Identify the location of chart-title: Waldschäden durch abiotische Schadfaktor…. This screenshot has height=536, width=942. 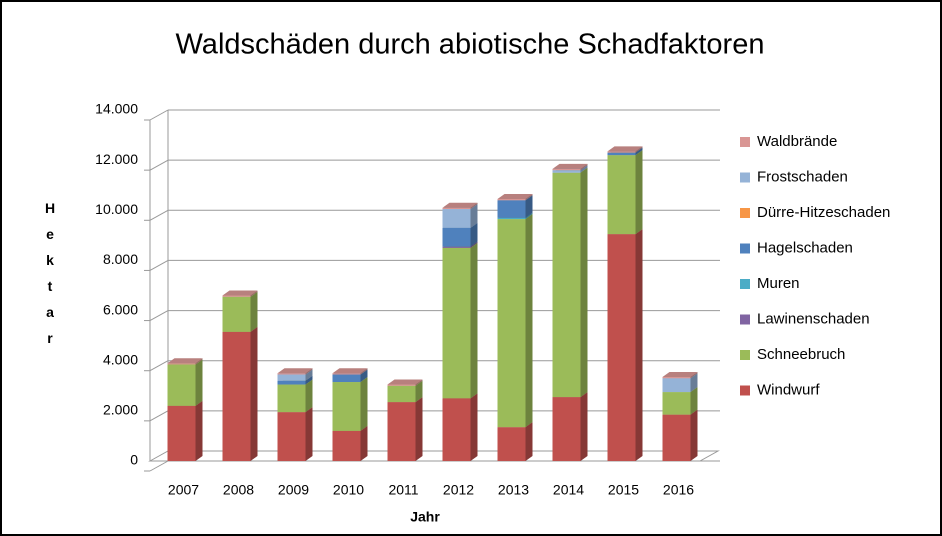
(470, 45).